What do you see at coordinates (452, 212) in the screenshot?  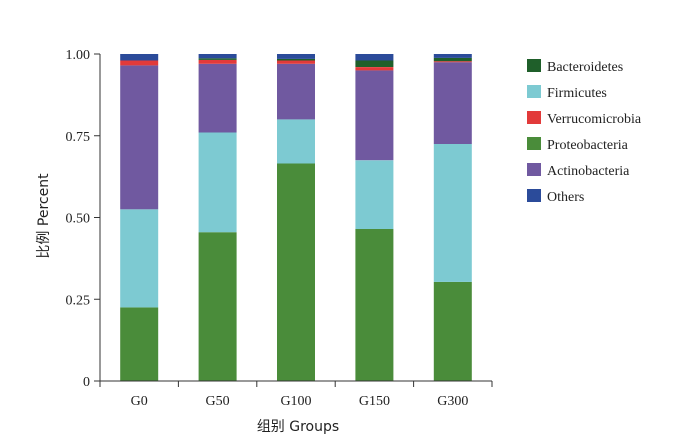 I see `bar-segment-g300-firmicutes` at bounding box center [452, 212].